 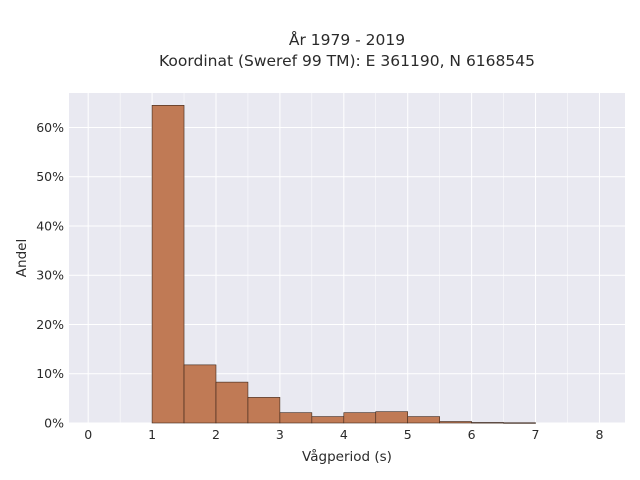 What do you see at coordinates (50, 176) in the screenshot?
I see `y-tick-label: 50%` at bounding box center [50, 176].